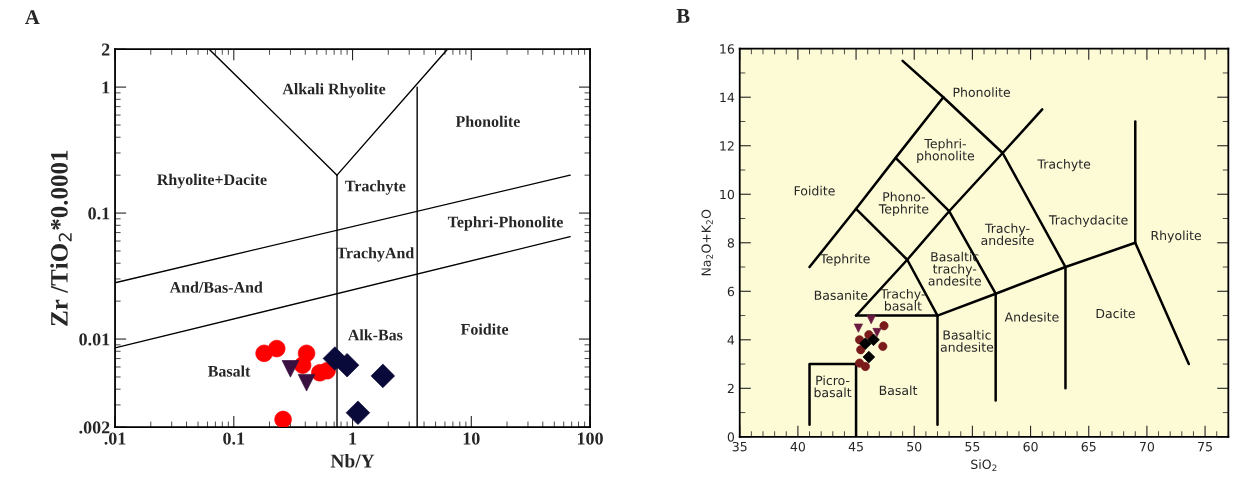  What do you see at coordinates (727, 97) in the screenshot?
I see `y-tick-label: 14` at bounding box center [727, 97].